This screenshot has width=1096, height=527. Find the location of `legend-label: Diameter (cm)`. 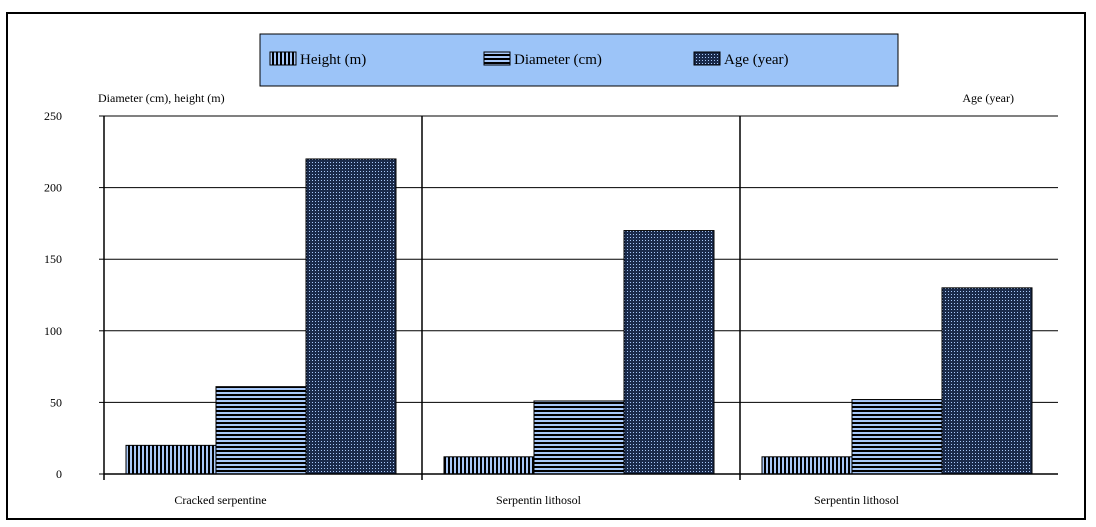

legend-label: Diameter (cm) is located at coordinates (558, 60).